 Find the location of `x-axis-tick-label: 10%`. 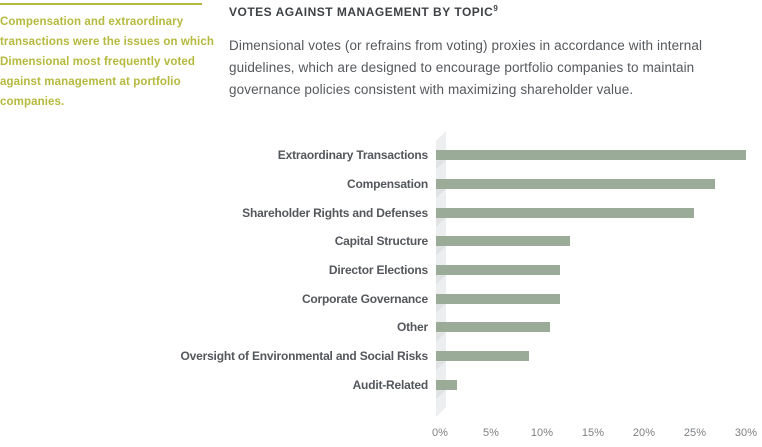

x-axis-tick-label: 10% is located at coordinates (542, 433).